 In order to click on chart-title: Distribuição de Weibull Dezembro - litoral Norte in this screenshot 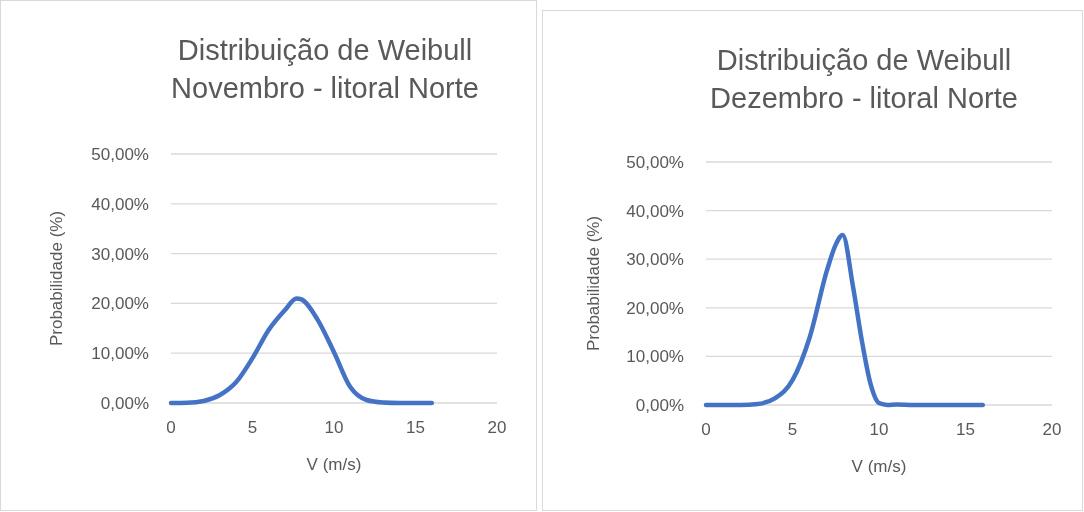, I will do `click(864, 79)`.